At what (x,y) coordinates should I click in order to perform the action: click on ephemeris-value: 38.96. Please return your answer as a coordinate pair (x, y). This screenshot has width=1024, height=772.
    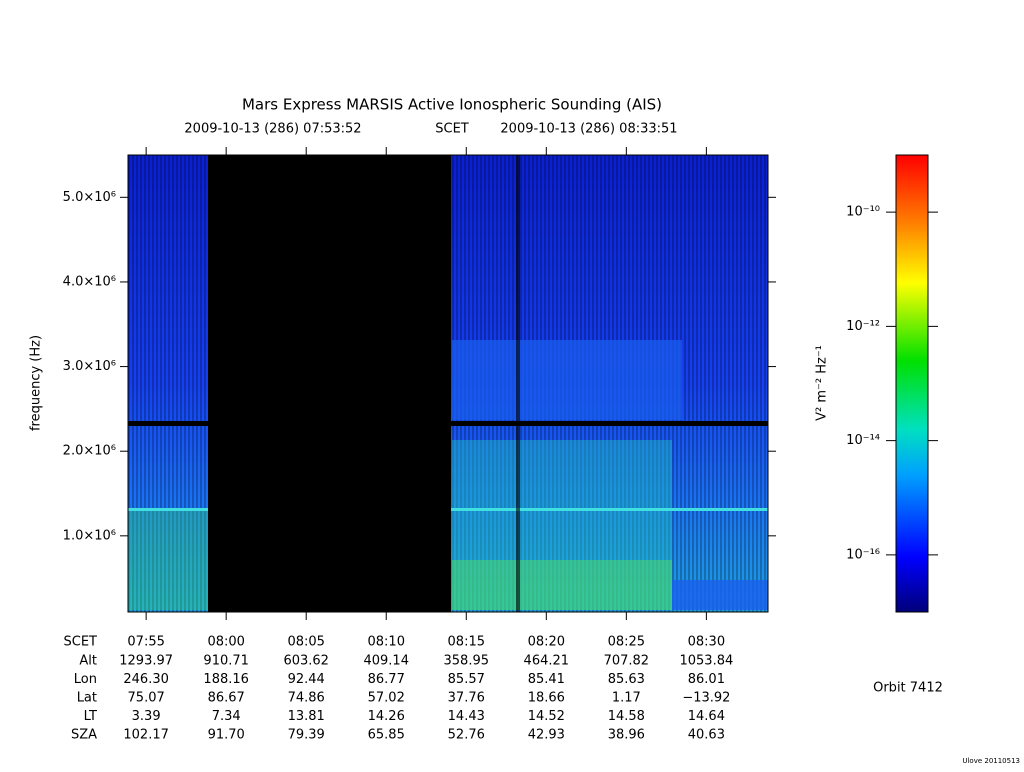
    Looking at the image, I should click on (626, 735).